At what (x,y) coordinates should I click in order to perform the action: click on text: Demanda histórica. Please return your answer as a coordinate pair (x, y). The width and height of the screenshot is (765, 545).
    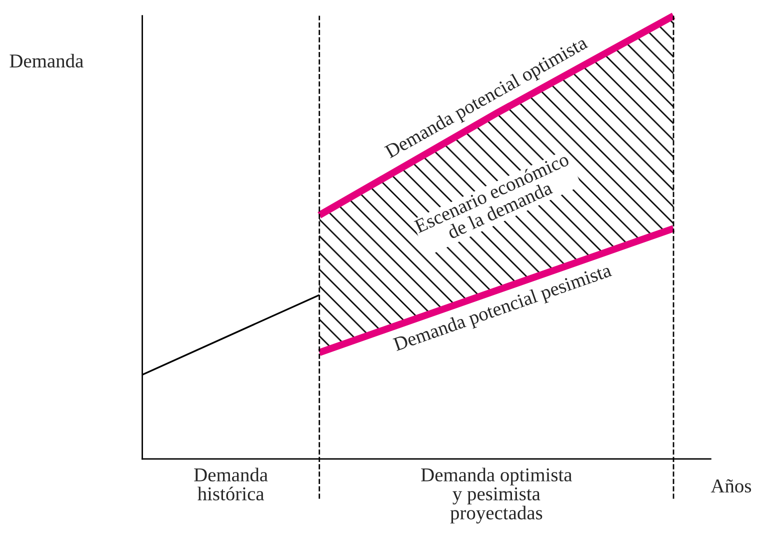
    Looking at the image, I should click on (231, 484).